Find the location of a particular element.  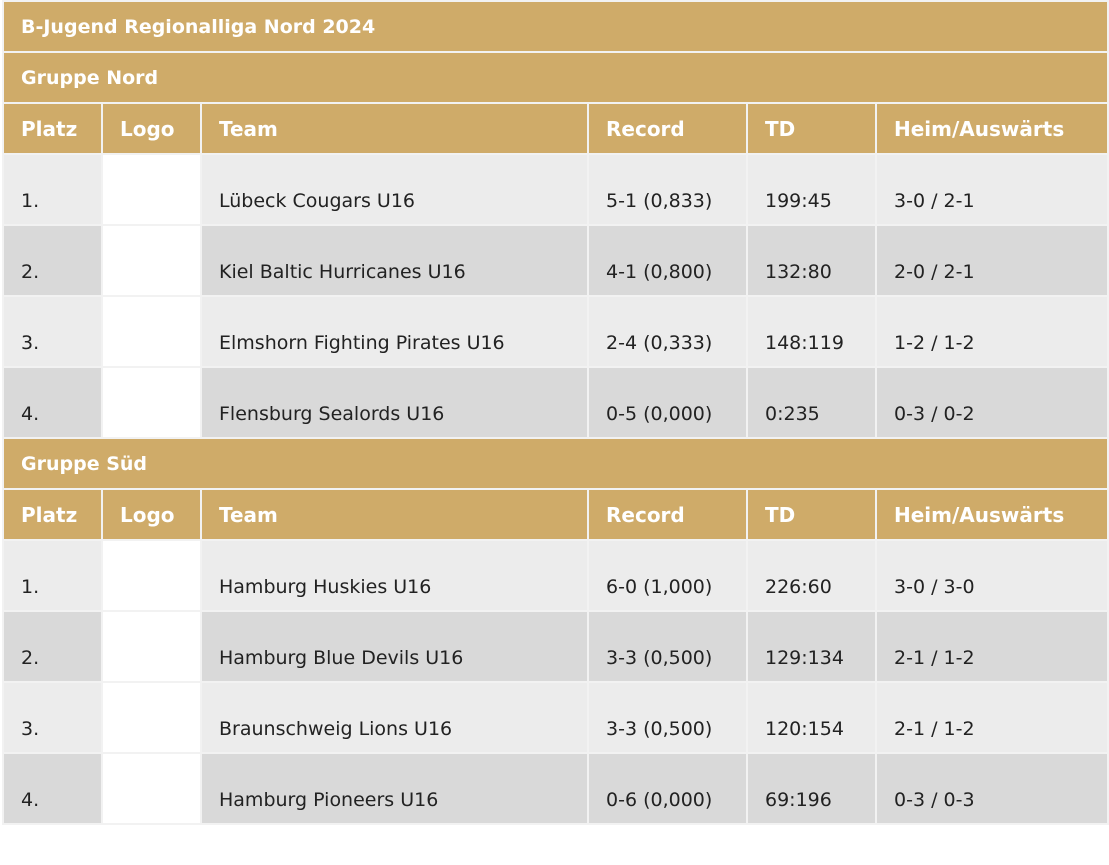

td-cell: 129:134 is located at coordinates (811, 646).